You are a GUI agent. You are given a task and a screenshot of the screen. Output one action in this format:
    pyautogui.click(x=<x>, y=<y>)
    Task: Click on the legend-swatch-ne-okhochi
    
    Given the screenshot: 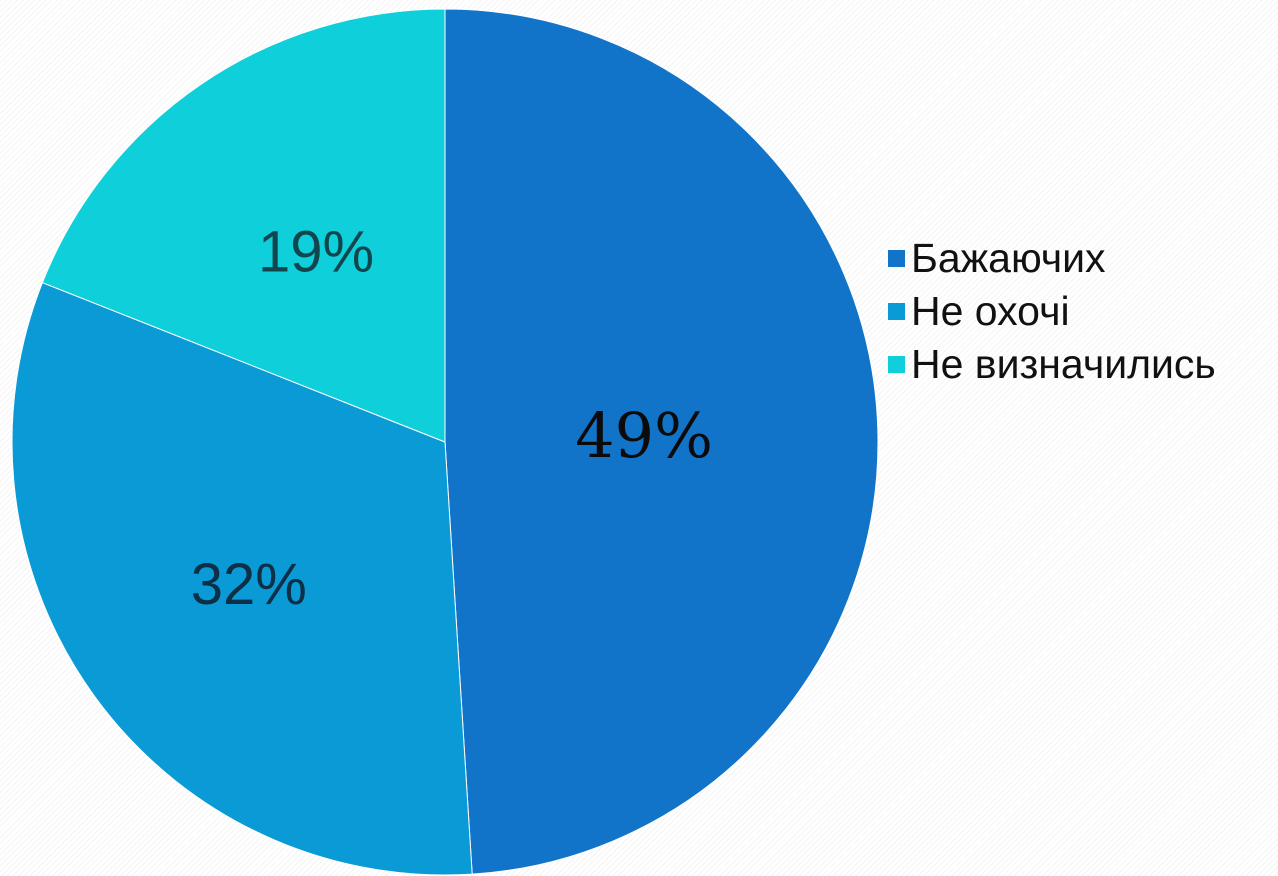 What is the action you would take?
    pyautogui.click(x=896, y=311)
    